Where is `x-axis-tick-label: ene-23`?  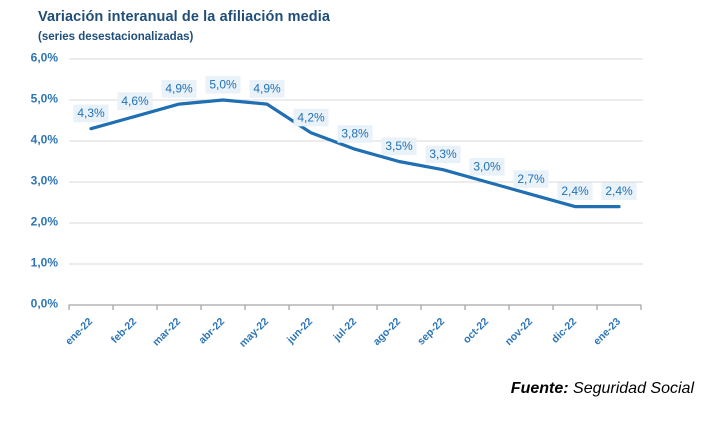 x-axis-tick-label: ene-23 is located at coordinates (607, 332).